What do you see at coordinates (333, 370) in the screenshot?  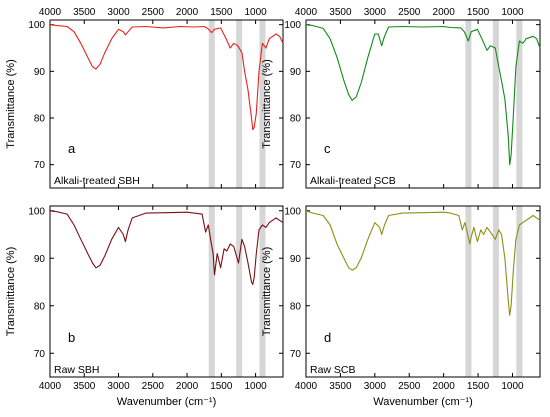 I see `panel-caption: Raw SCB` at bounding box center [333, 370].